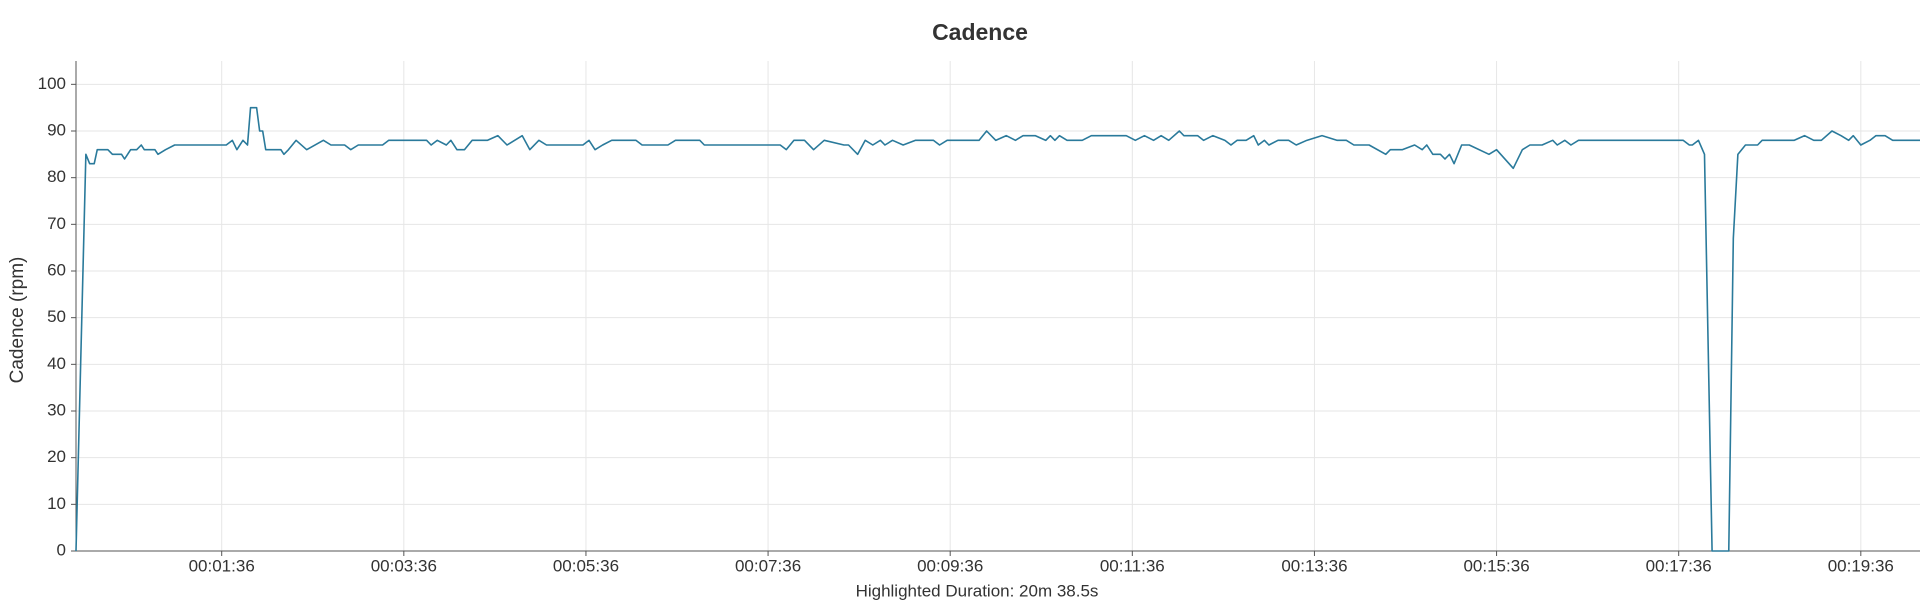 The height and width of the screenshot is (604, 1920). I want to click on y-tick-label: 70, so click(56, 223).